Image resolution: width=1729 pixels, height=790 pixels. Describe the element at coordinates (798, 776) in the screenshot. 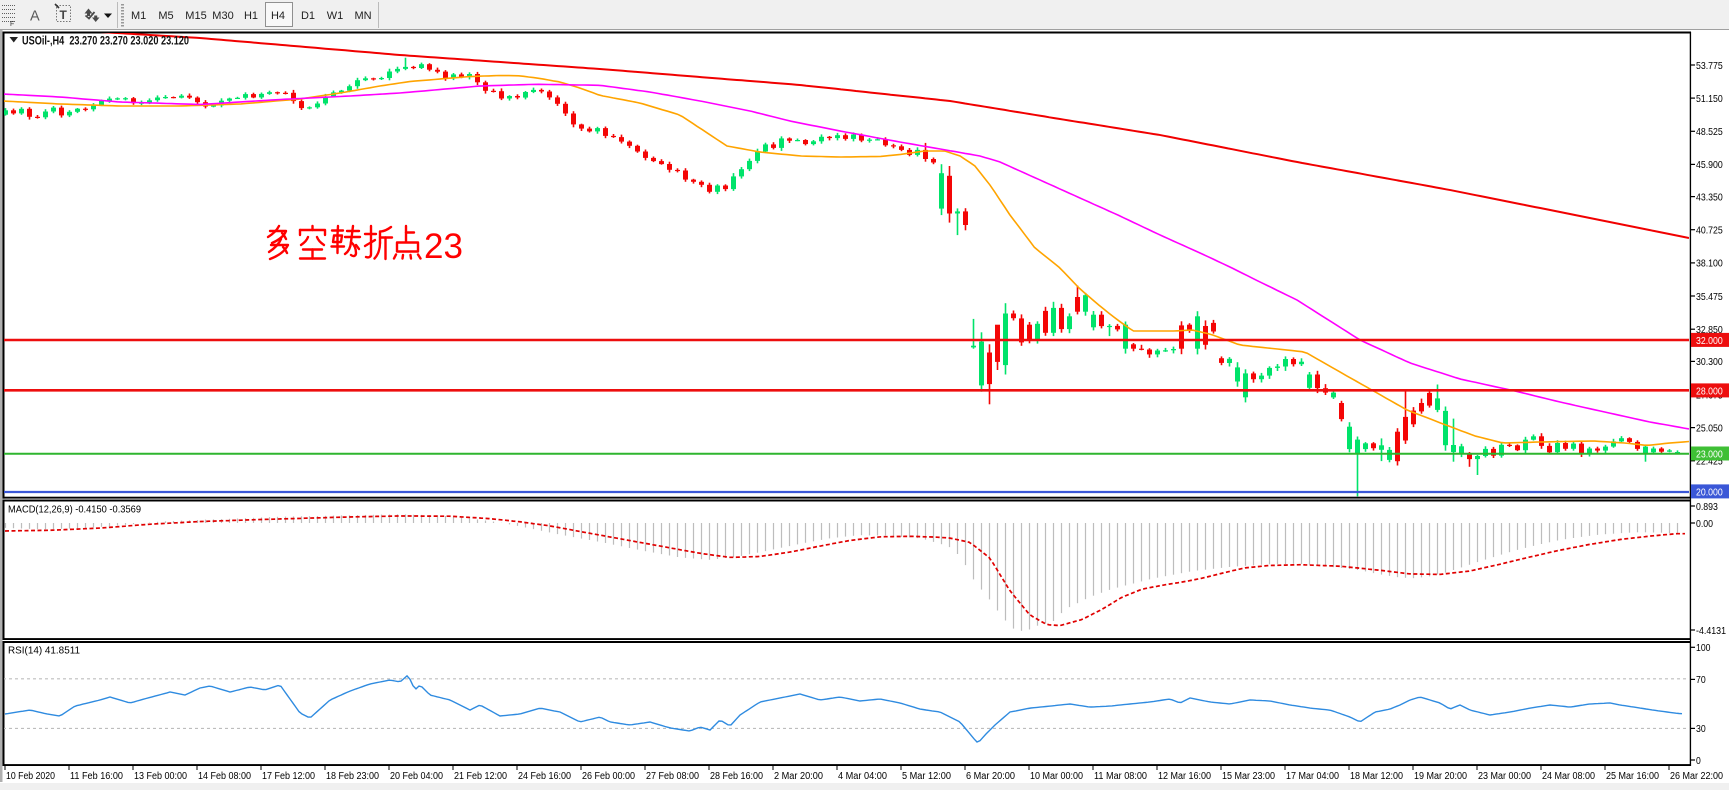

I see `svg-text: 2 Mar 20:00` at that location.